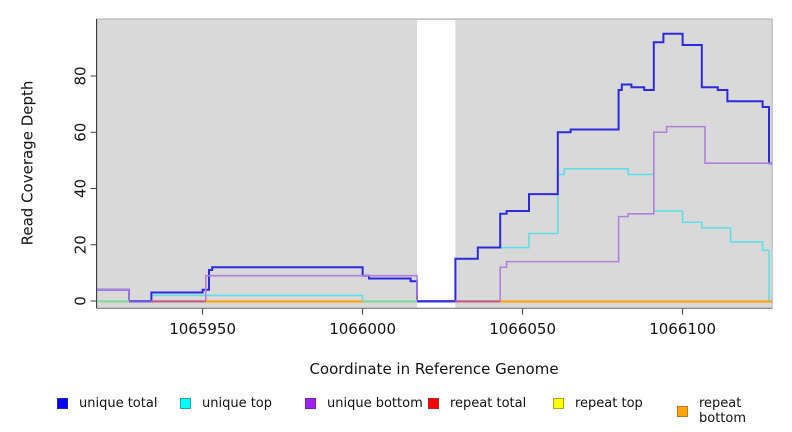  What do you see at coordinates (81, 301) in the screenshot?
I see `y-tick-label: 0` at bounding box center [81, 301].